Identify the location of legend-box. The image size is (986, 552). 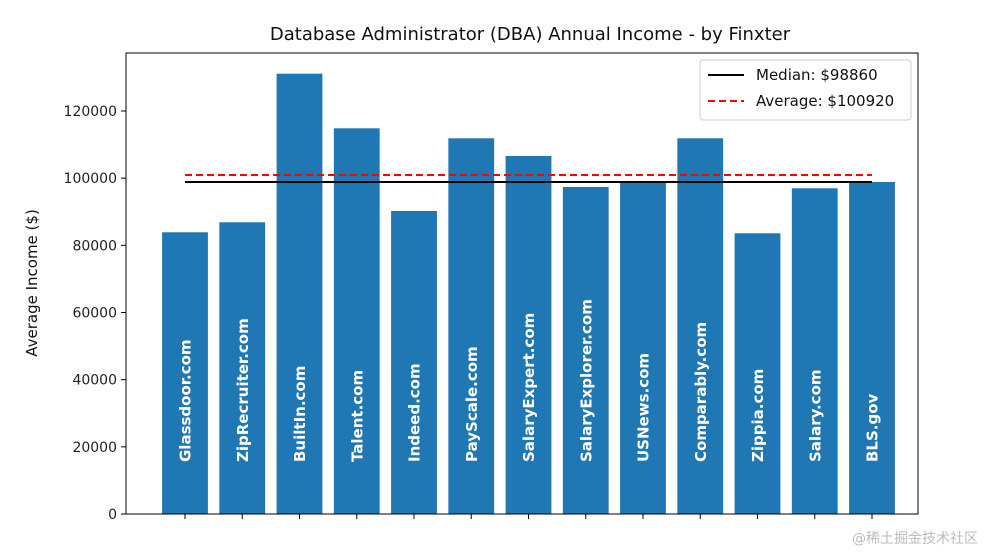
(805, 90).